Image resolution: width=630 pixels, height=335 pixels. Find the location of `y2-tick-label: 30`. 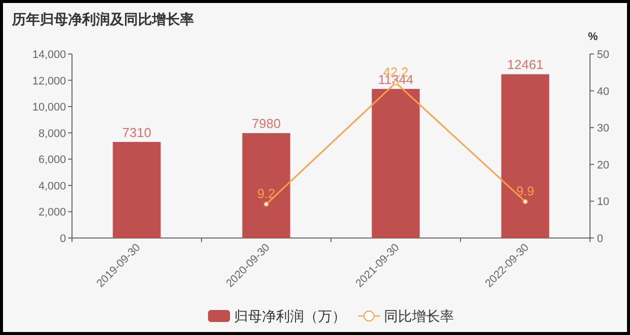

y2-tick-label: 30 is located at coordinates (603, 128).